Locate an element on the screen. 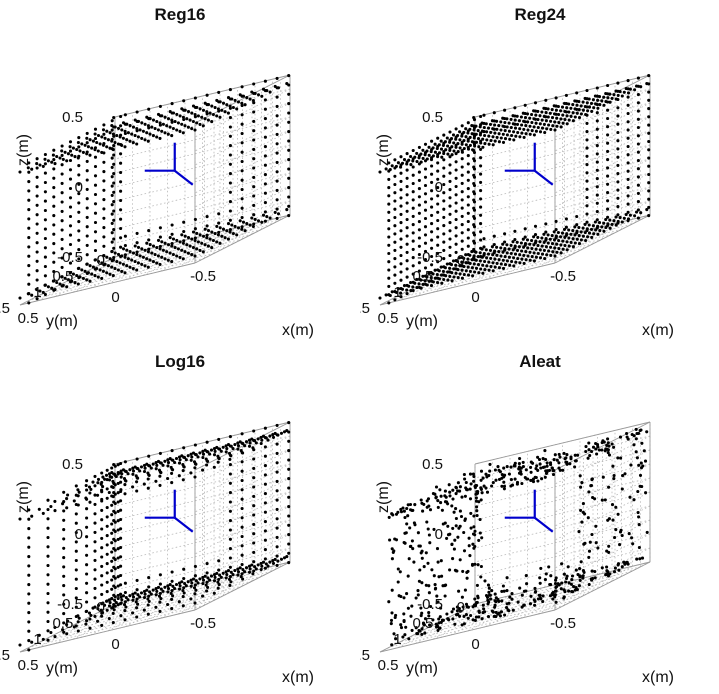 The image size is (719, 694). point-cloud-reg24 is located at coordinates (514, 189).